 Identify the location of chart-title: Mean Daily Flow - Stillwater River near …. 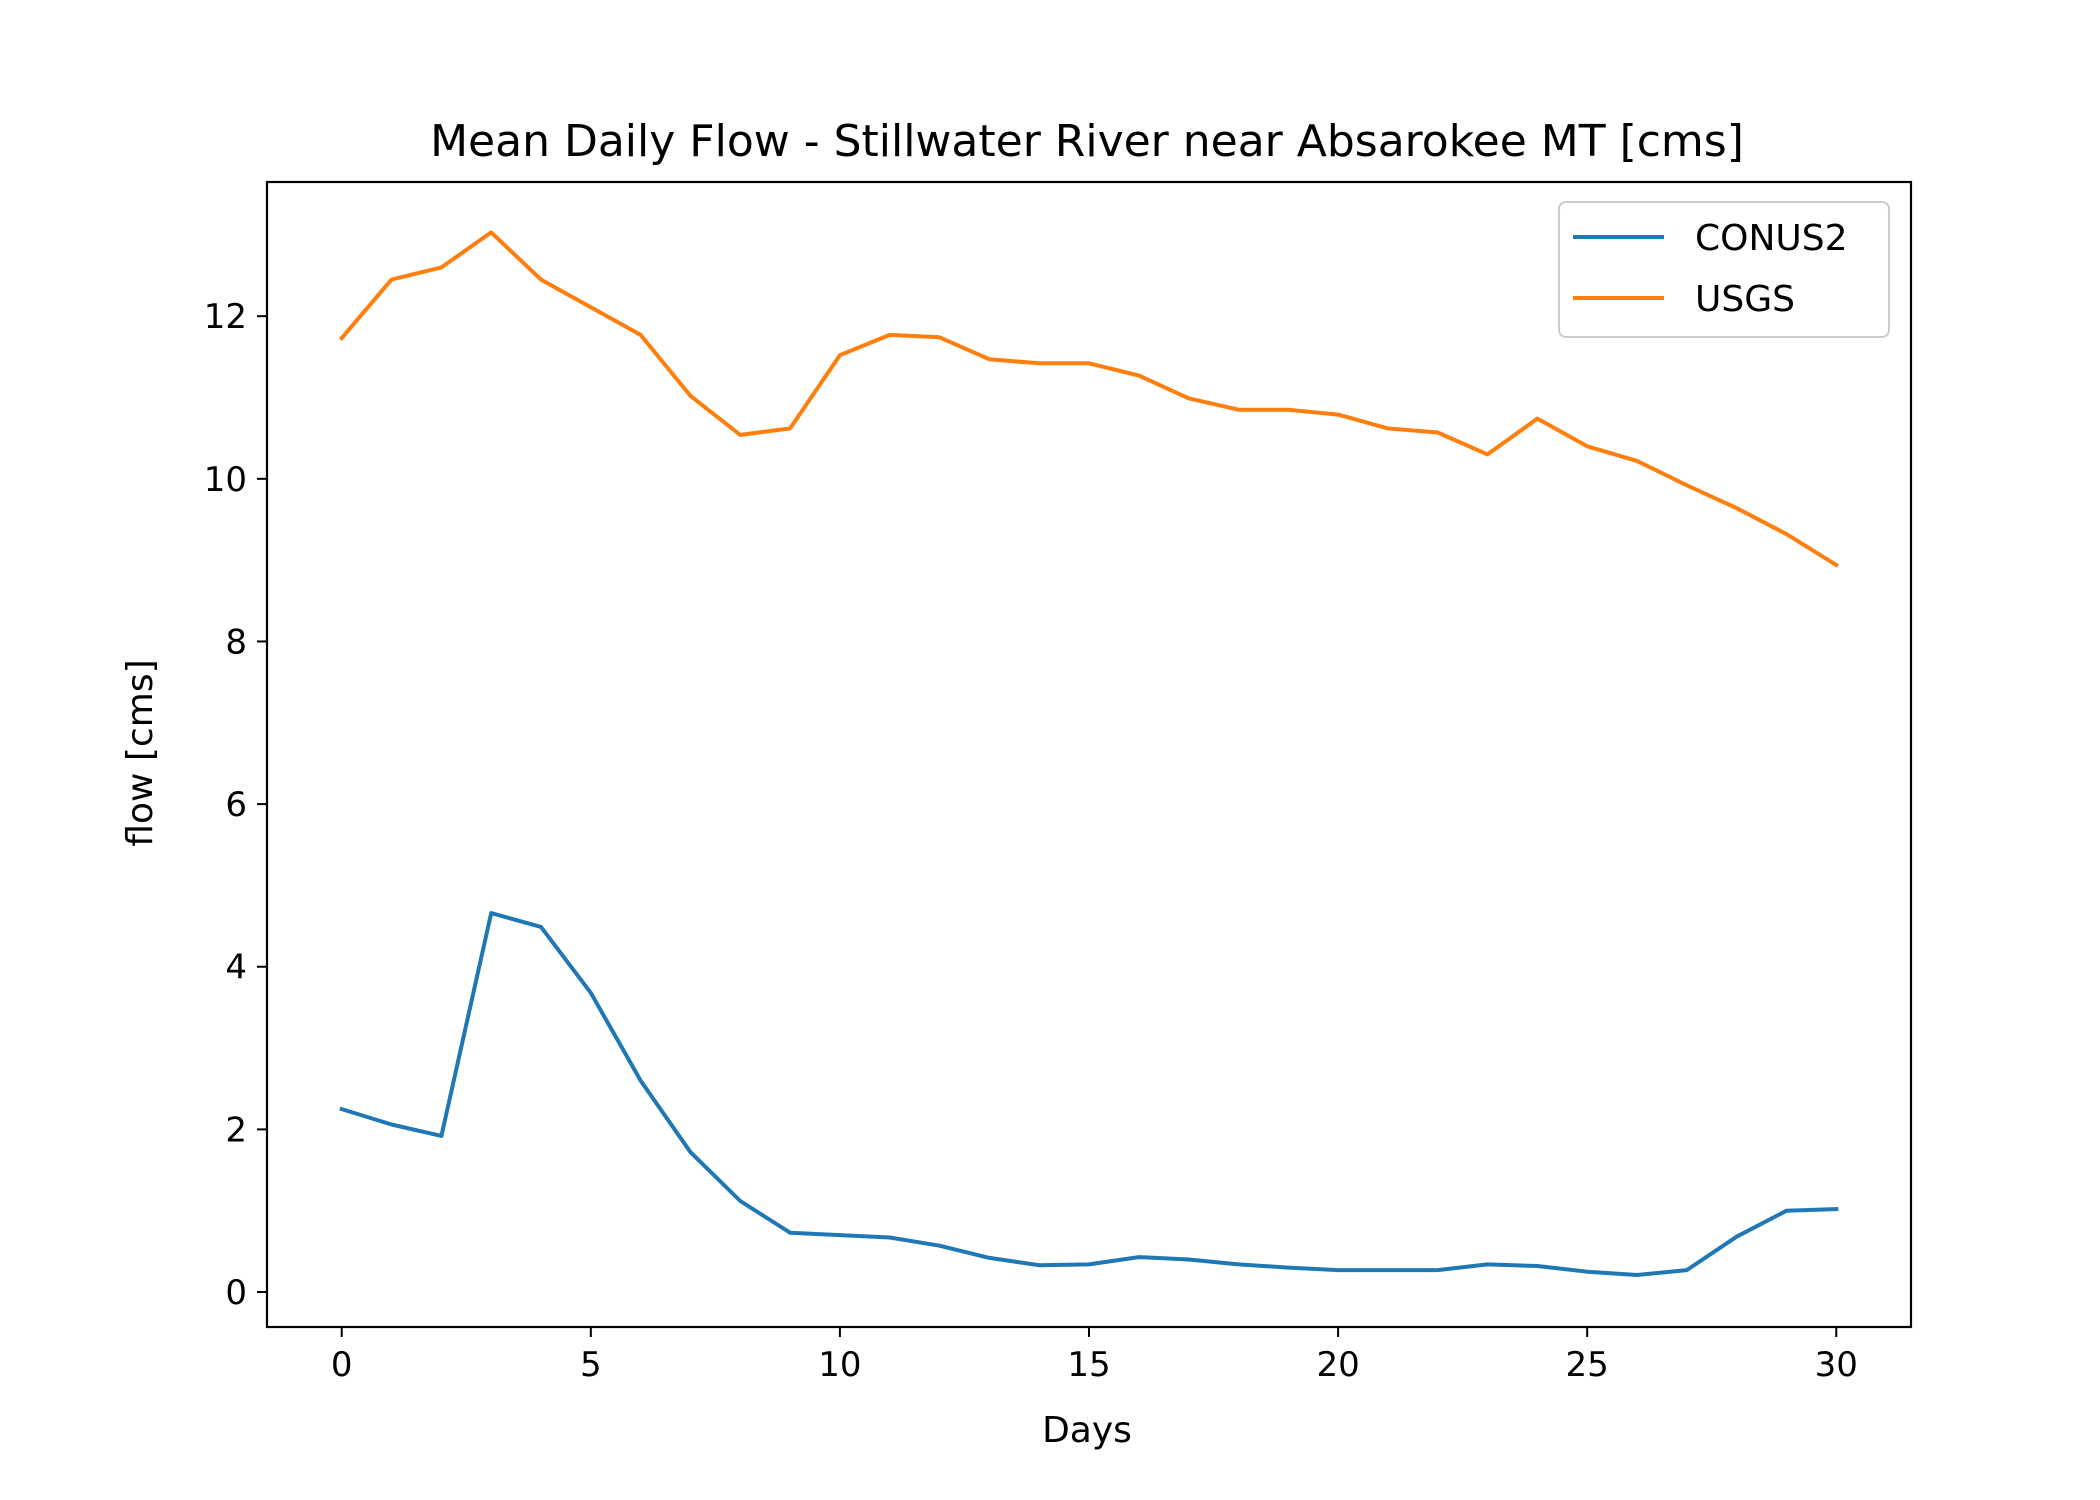
(1087, 141).